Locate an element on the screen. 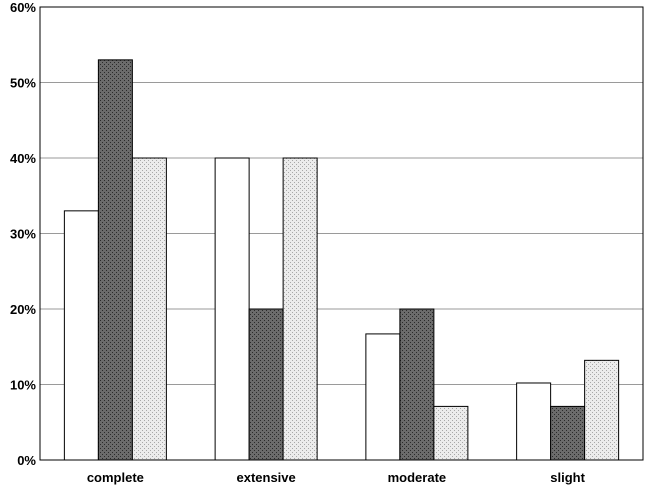  x-category-label: slight is located at coordinates (567, 477).